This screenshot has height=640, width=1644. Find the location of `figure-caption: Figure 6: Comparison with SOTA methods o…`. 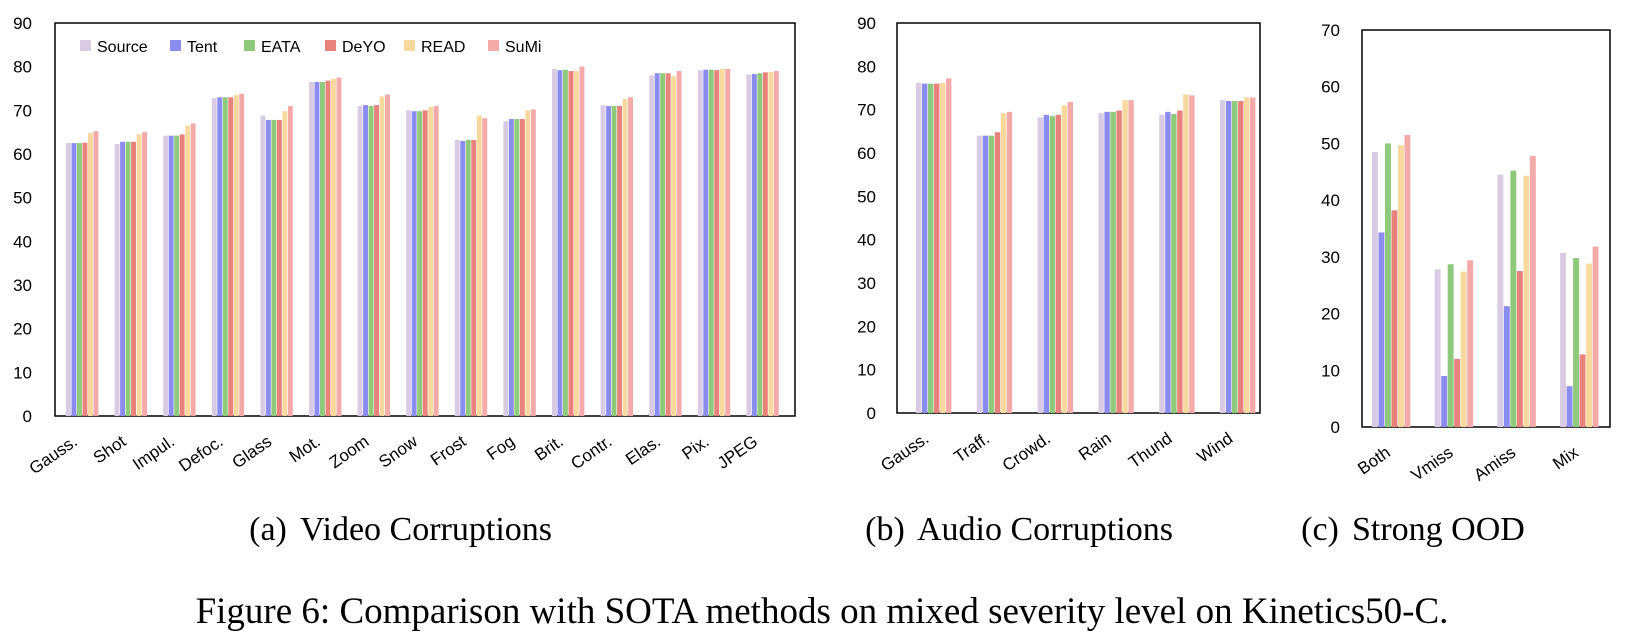

figure-caption: Figure 6: Comparison with SOTA methods o… is located at coordinates (822, 611).